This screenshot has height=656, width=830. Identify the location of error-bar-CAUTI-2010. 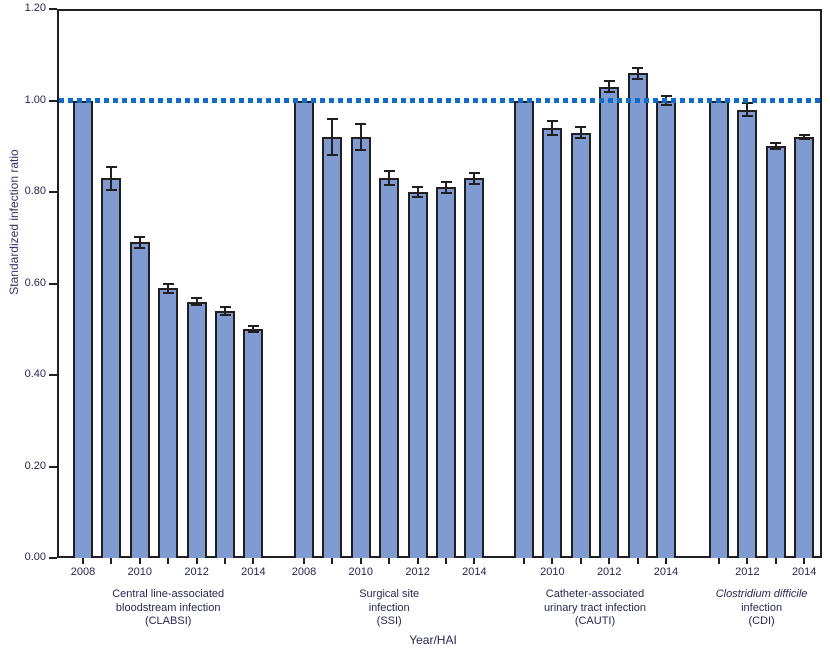
(552, 128).